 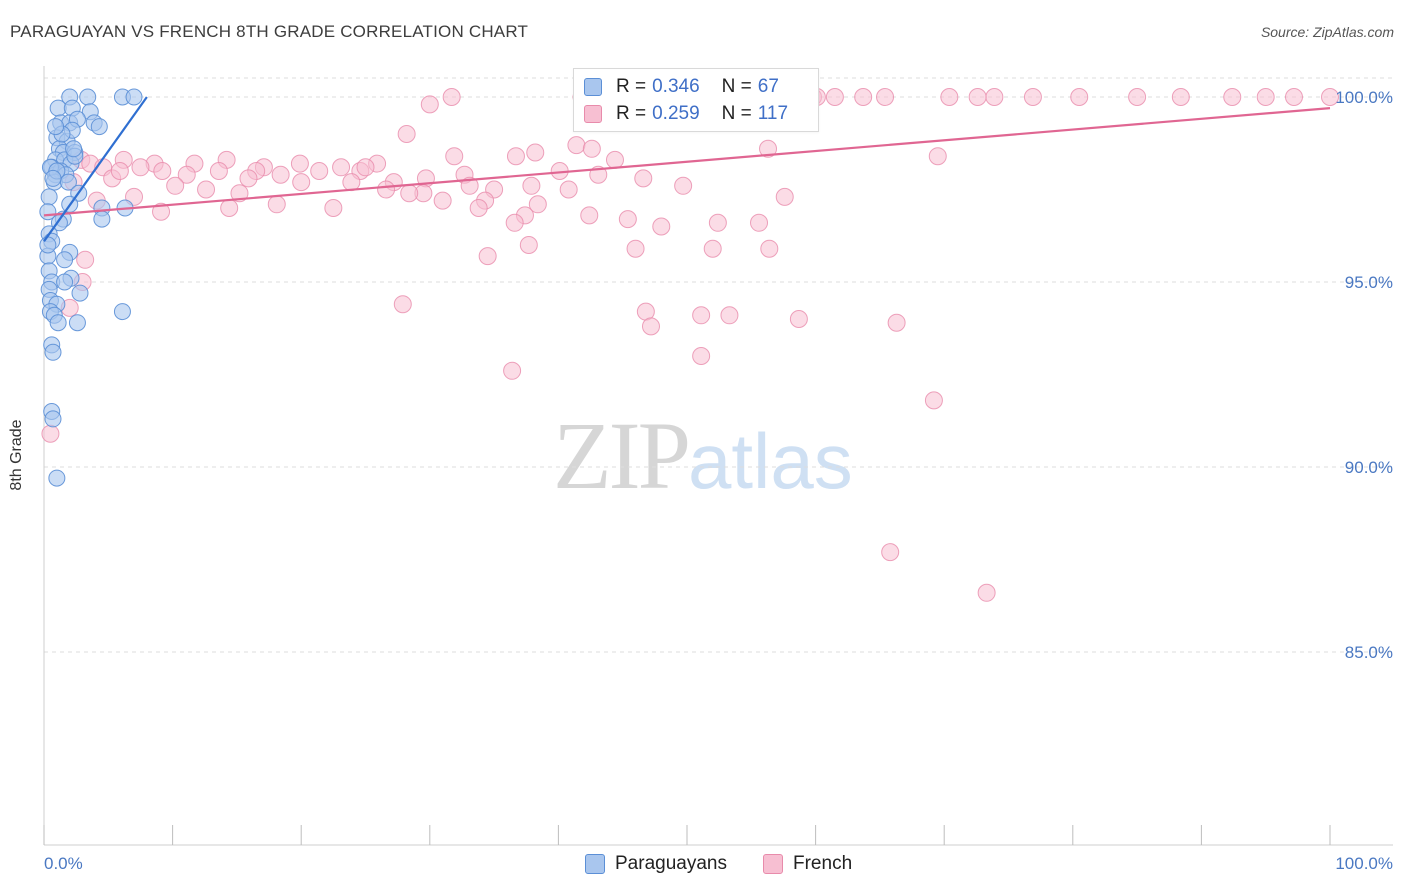 I want to click on y-tick-label-95: 95.0%, so click(x=1369, y=282).